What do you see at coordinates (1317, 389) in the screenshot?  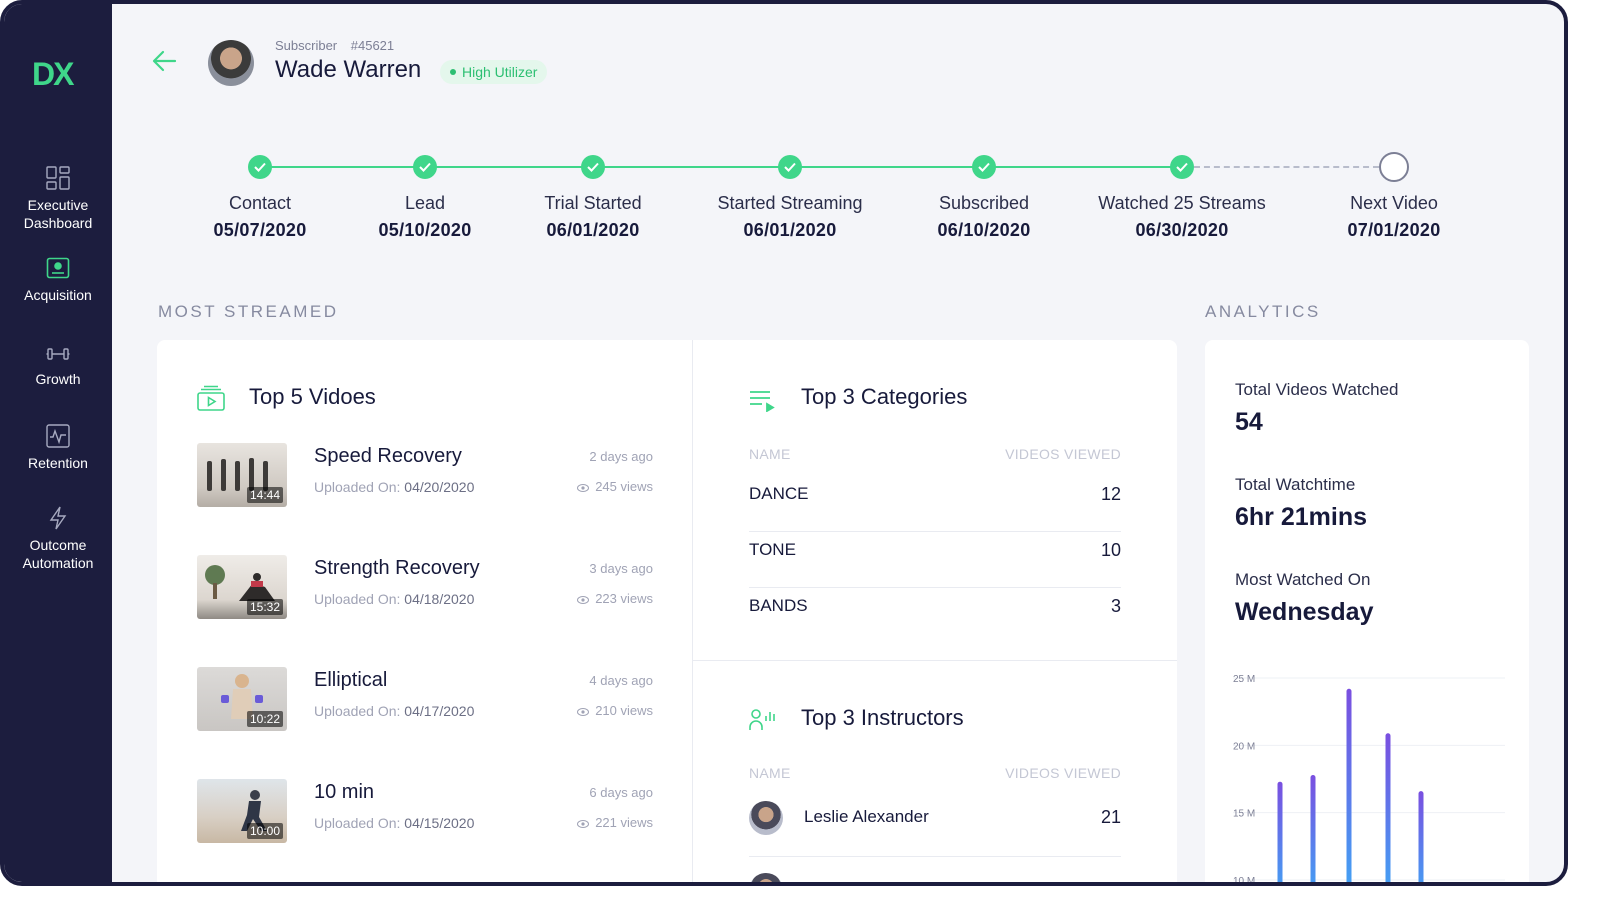 I see `total-videos-label: Total Videos Watched` at bounding box center [1317, 389].